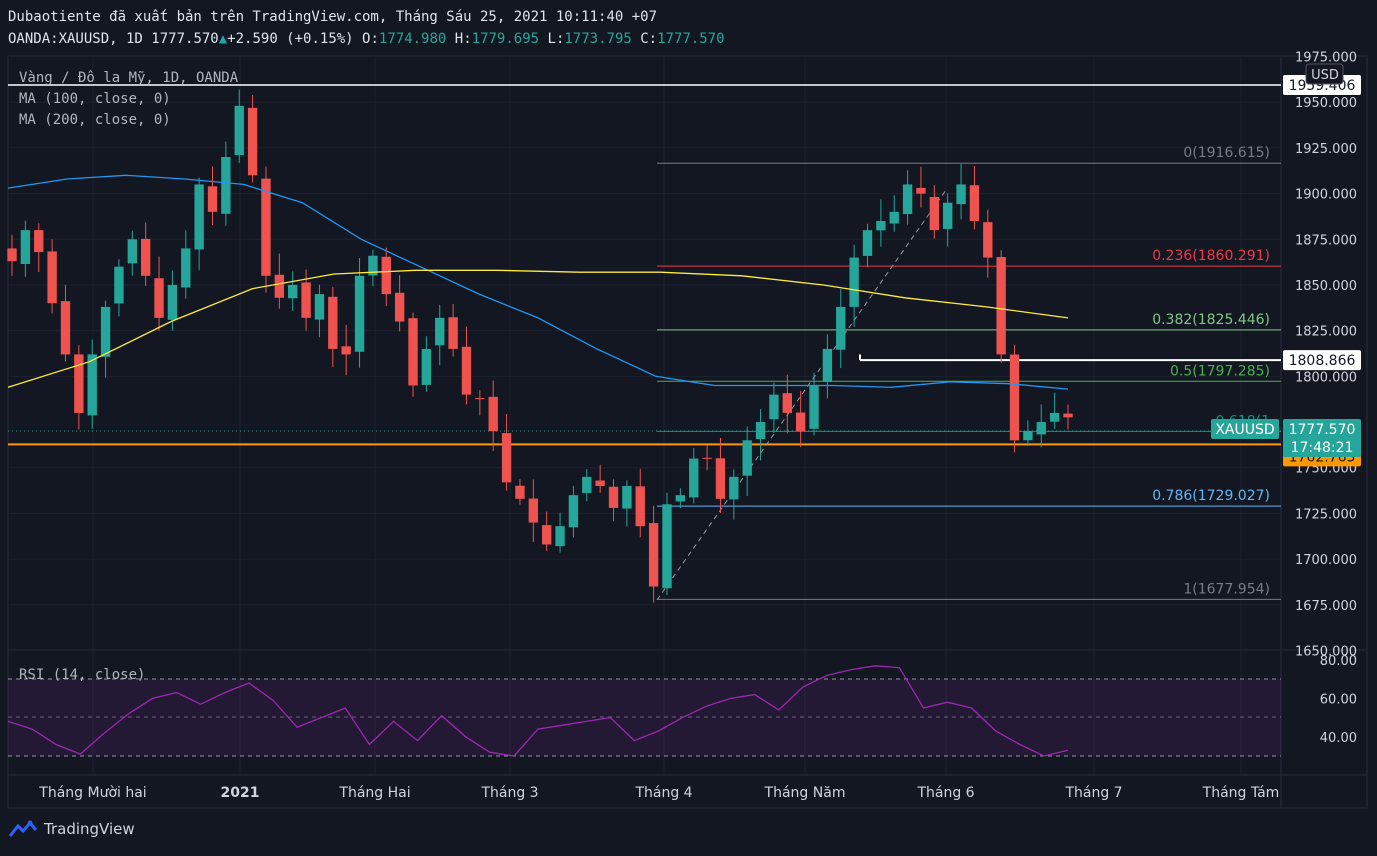  I want to click on price-tick-label: 1675.000, so click(1326, 606).